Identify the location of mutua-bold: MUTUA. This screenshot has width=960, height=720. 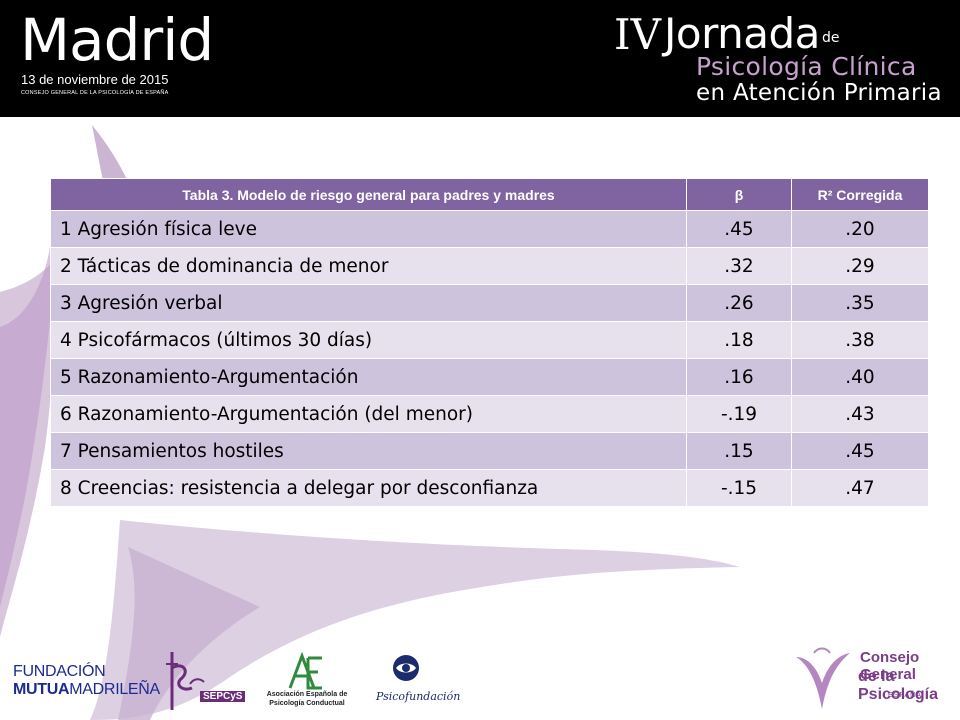
(41, 689).